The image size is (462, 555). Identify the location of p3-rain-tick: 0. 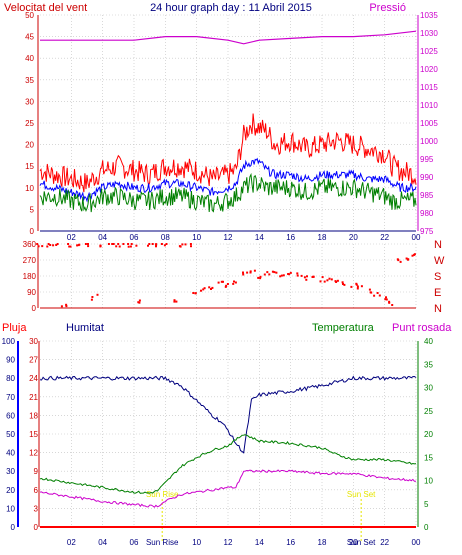
(36, 527).